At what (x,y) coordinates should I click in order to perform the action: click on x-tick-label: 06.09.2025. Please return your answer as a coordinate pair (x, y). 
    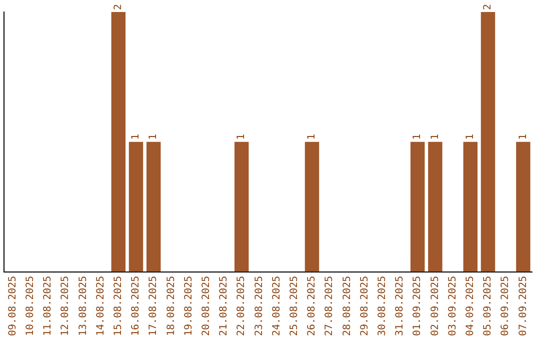
    Looking at the image, I should click on (506, 306).